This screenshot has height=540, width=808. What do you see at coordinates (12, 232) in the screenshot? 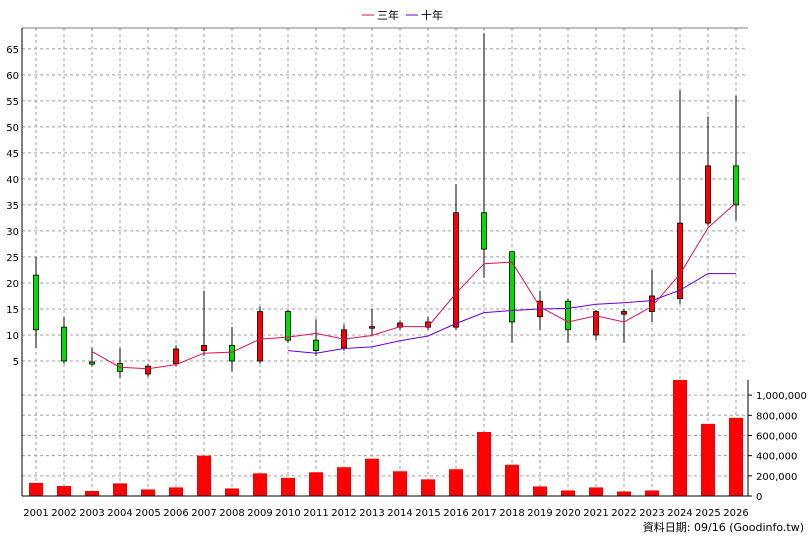
I see `price-tick-label: 30` at bounding box center [12, 232].